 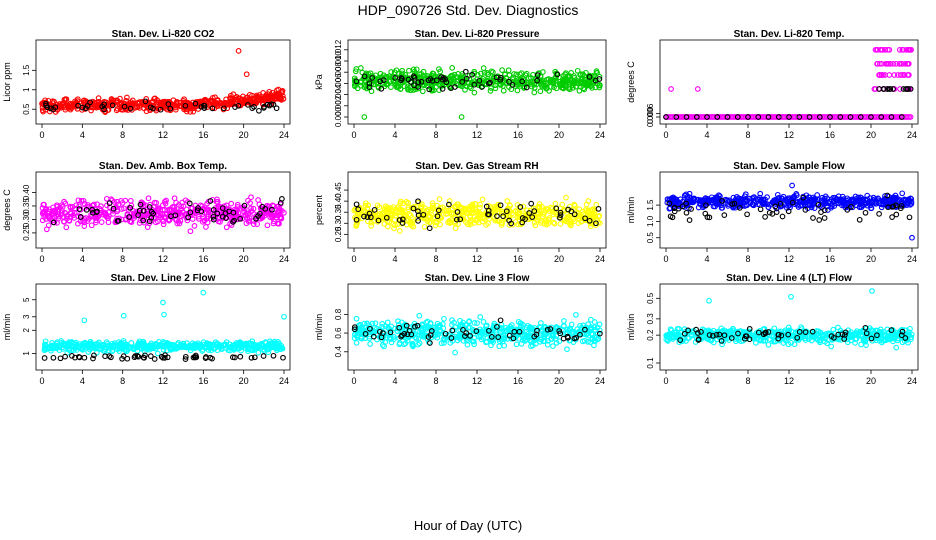 What do you see at coordinates (435, 381) in the screenshot?
I see `x-tick-label: 8` at bounding box center [435, 381].